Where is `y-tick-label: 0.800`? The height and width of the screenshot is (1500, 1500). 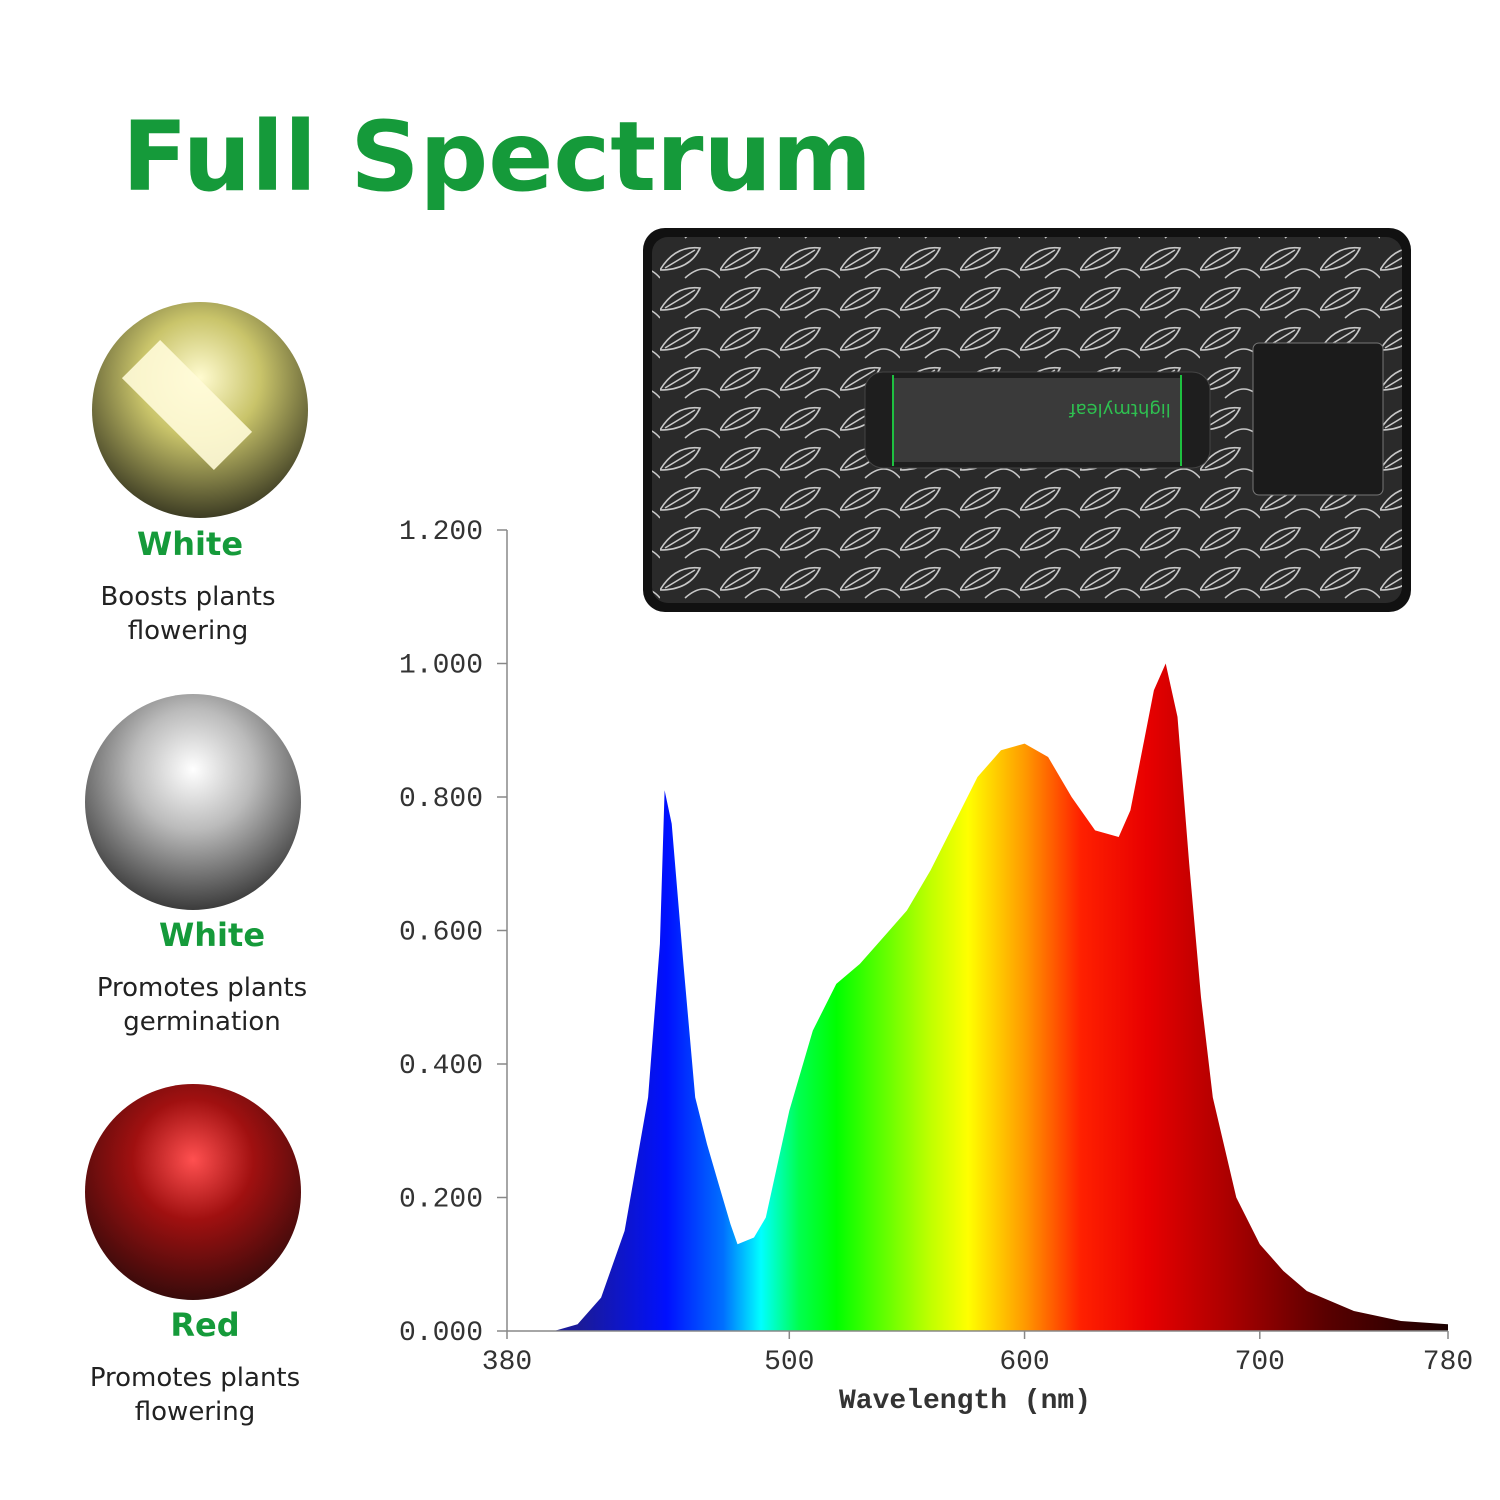 y-tick-label: 0.800 is located at coordinates (441, 799).